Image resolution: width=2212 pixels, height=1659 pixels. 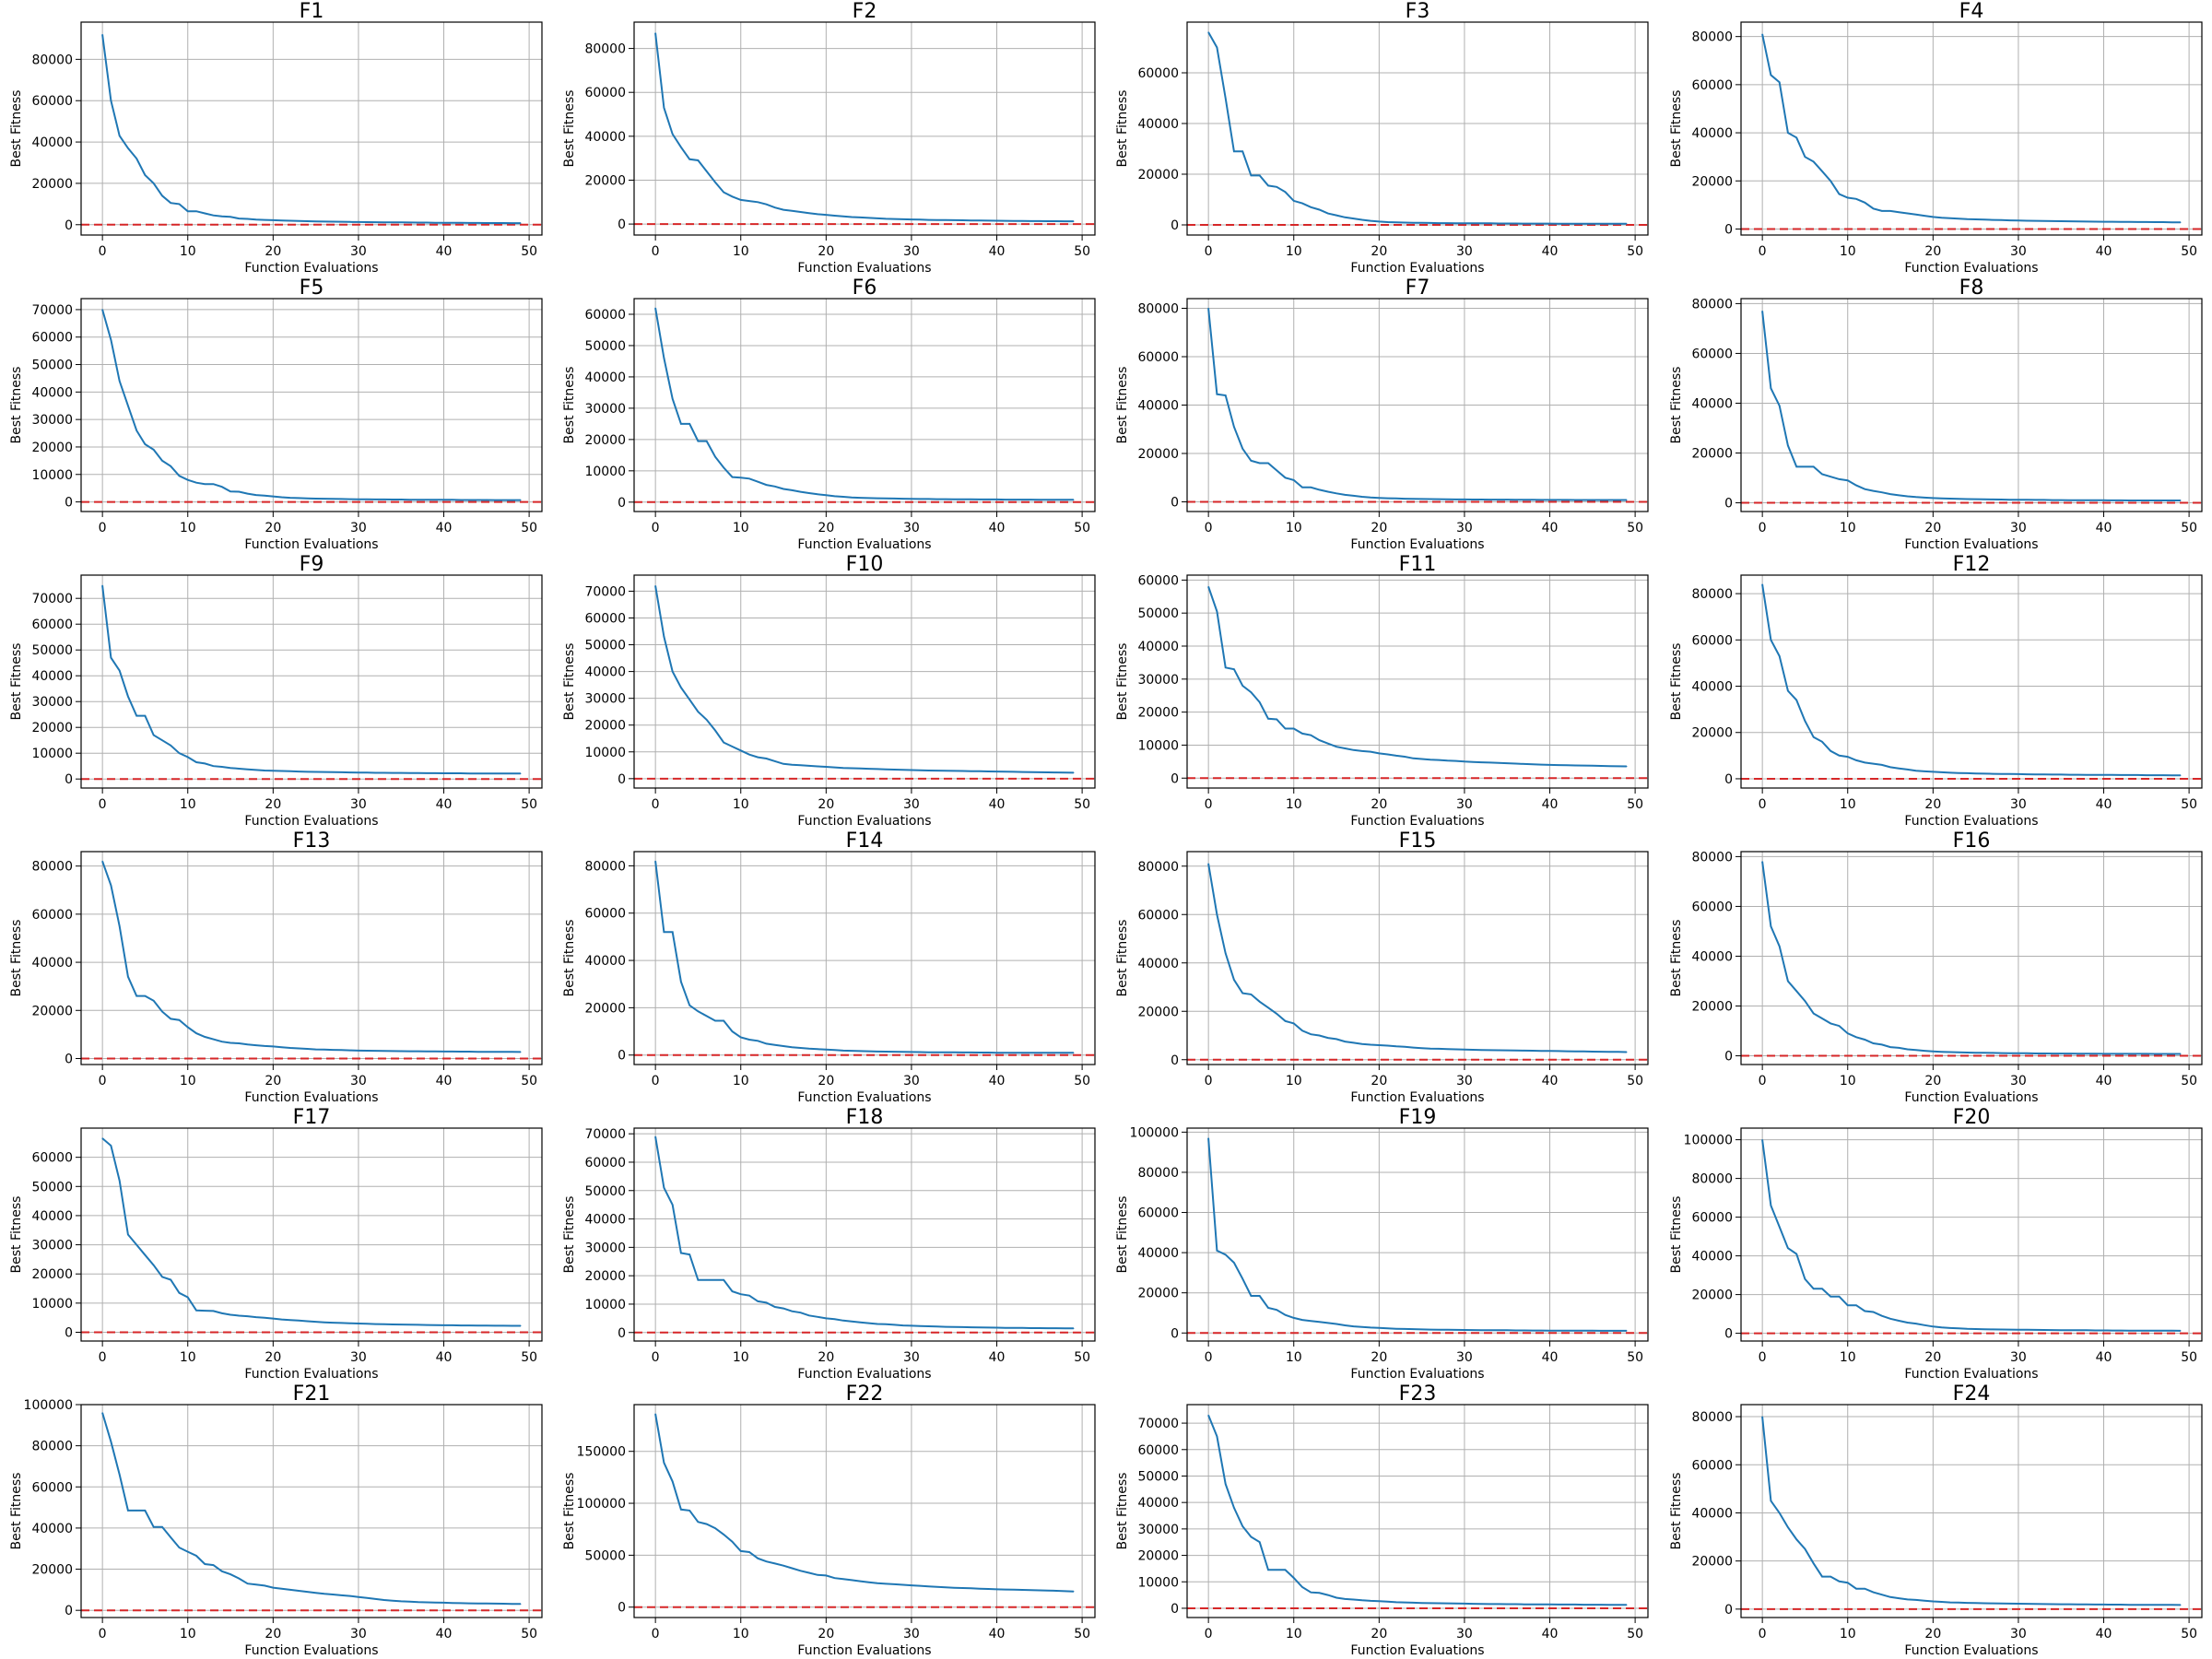 I want to click on y-axis-label: Best Fitness, so click(x=1122, y=1511).